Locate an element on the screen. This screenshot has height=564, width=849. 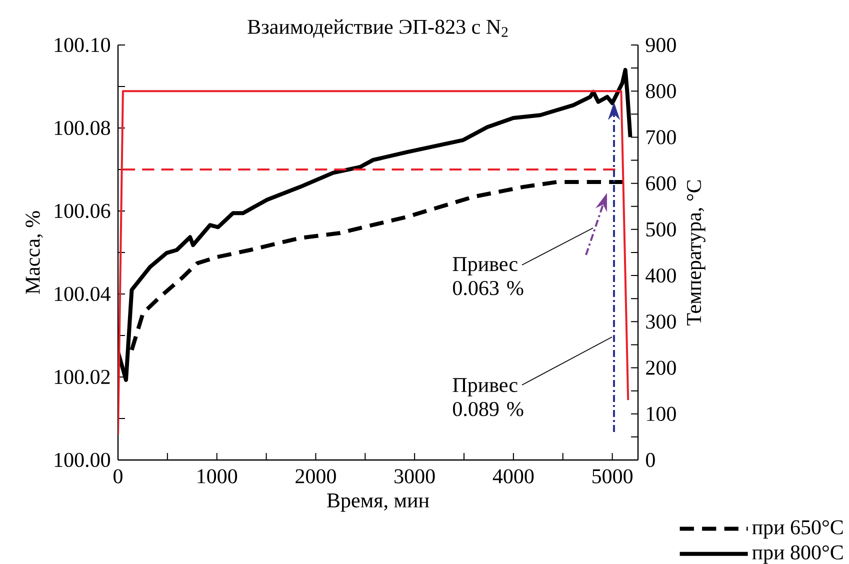
chart-title: Взаимодействие ЭП-823 с N$_{2}$ is located at coordinates (378, 28).